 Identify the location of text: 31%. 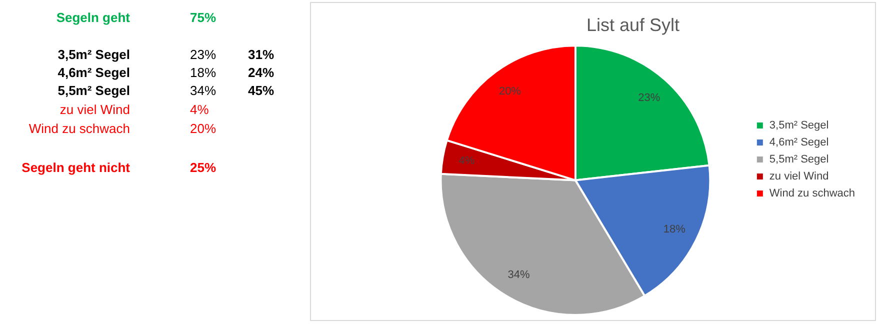
(261, 55).